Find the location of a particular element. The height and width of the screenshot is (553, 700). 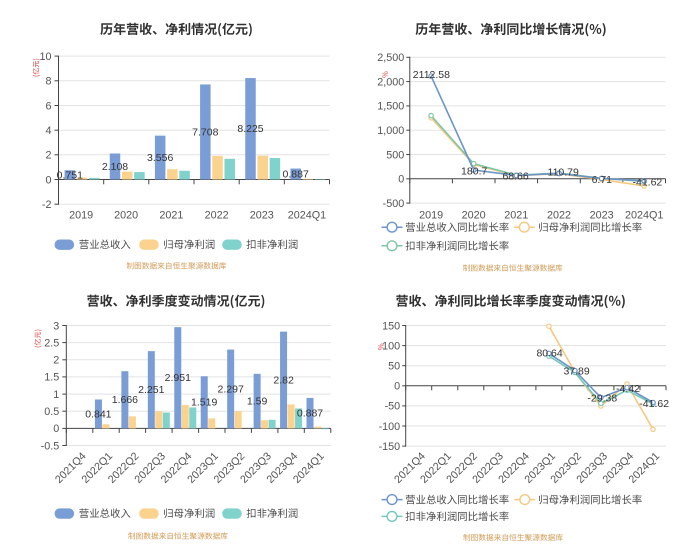

svg-text: 500 is located at coordinates (395, 155).